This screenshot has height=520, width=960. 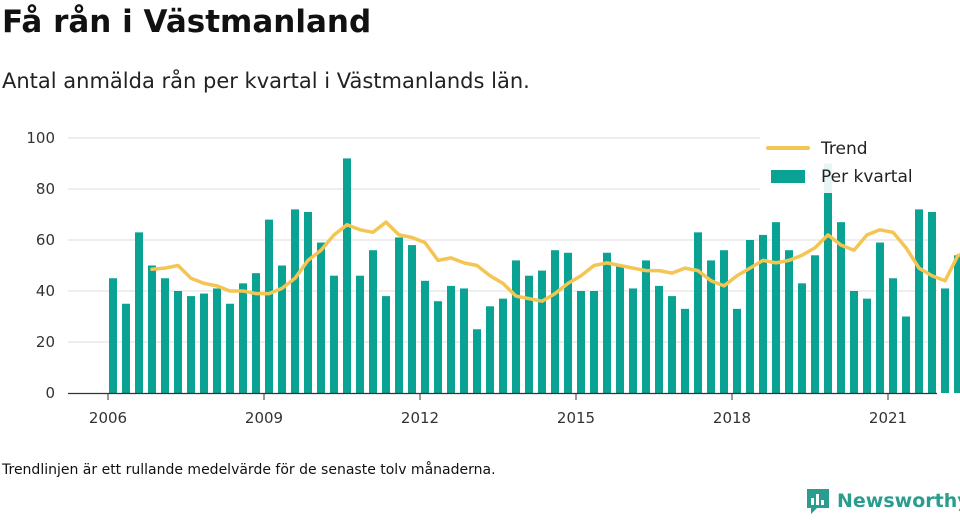 What do you see at coordinates (849, 163) in the screenshot?
I see `legend: Trend Per kvartal` at bounding box center [849, 163].